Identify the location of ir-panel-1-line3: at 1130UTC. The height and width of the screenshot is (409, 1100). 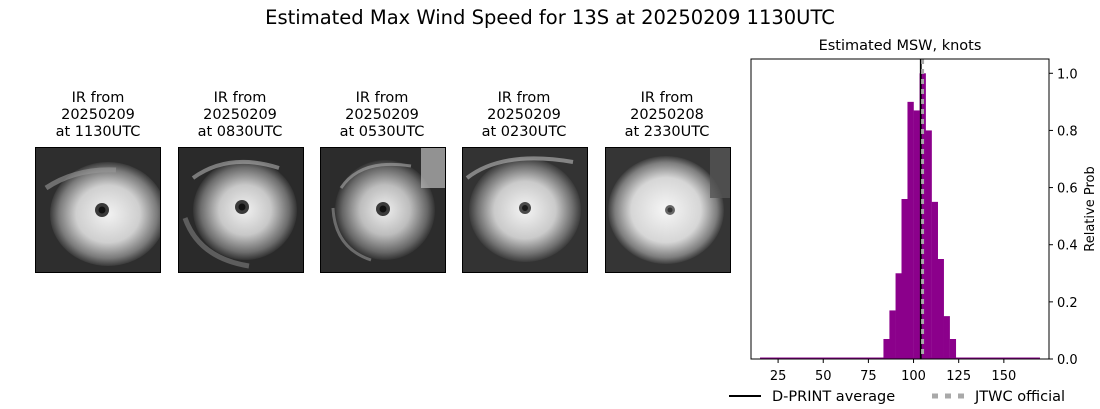
(98, 132).